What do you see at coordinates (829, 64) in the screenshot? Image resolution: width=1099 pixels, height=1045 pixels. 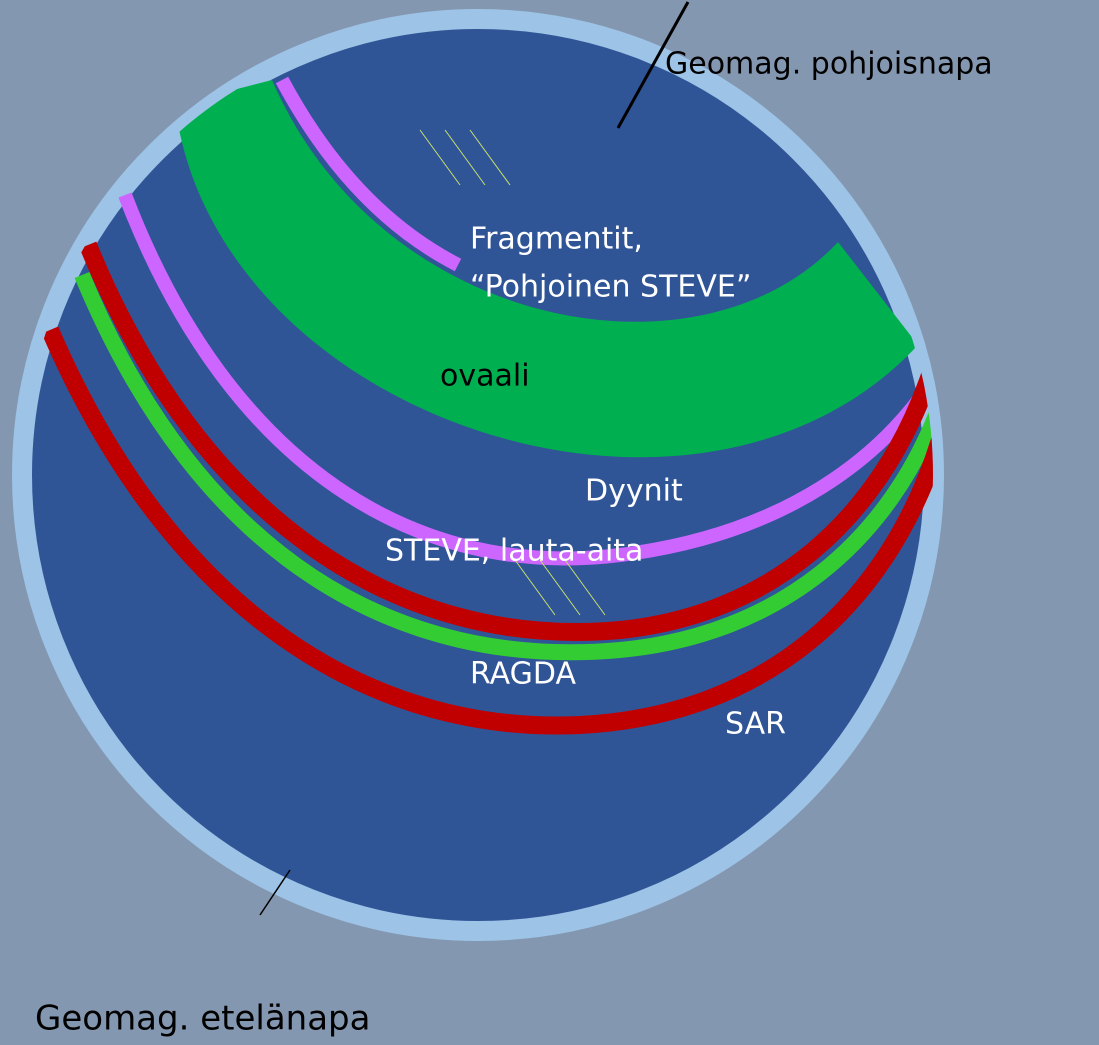 I see `label: Geomag. pohjoisnapa` at bounding box center [829, 64].